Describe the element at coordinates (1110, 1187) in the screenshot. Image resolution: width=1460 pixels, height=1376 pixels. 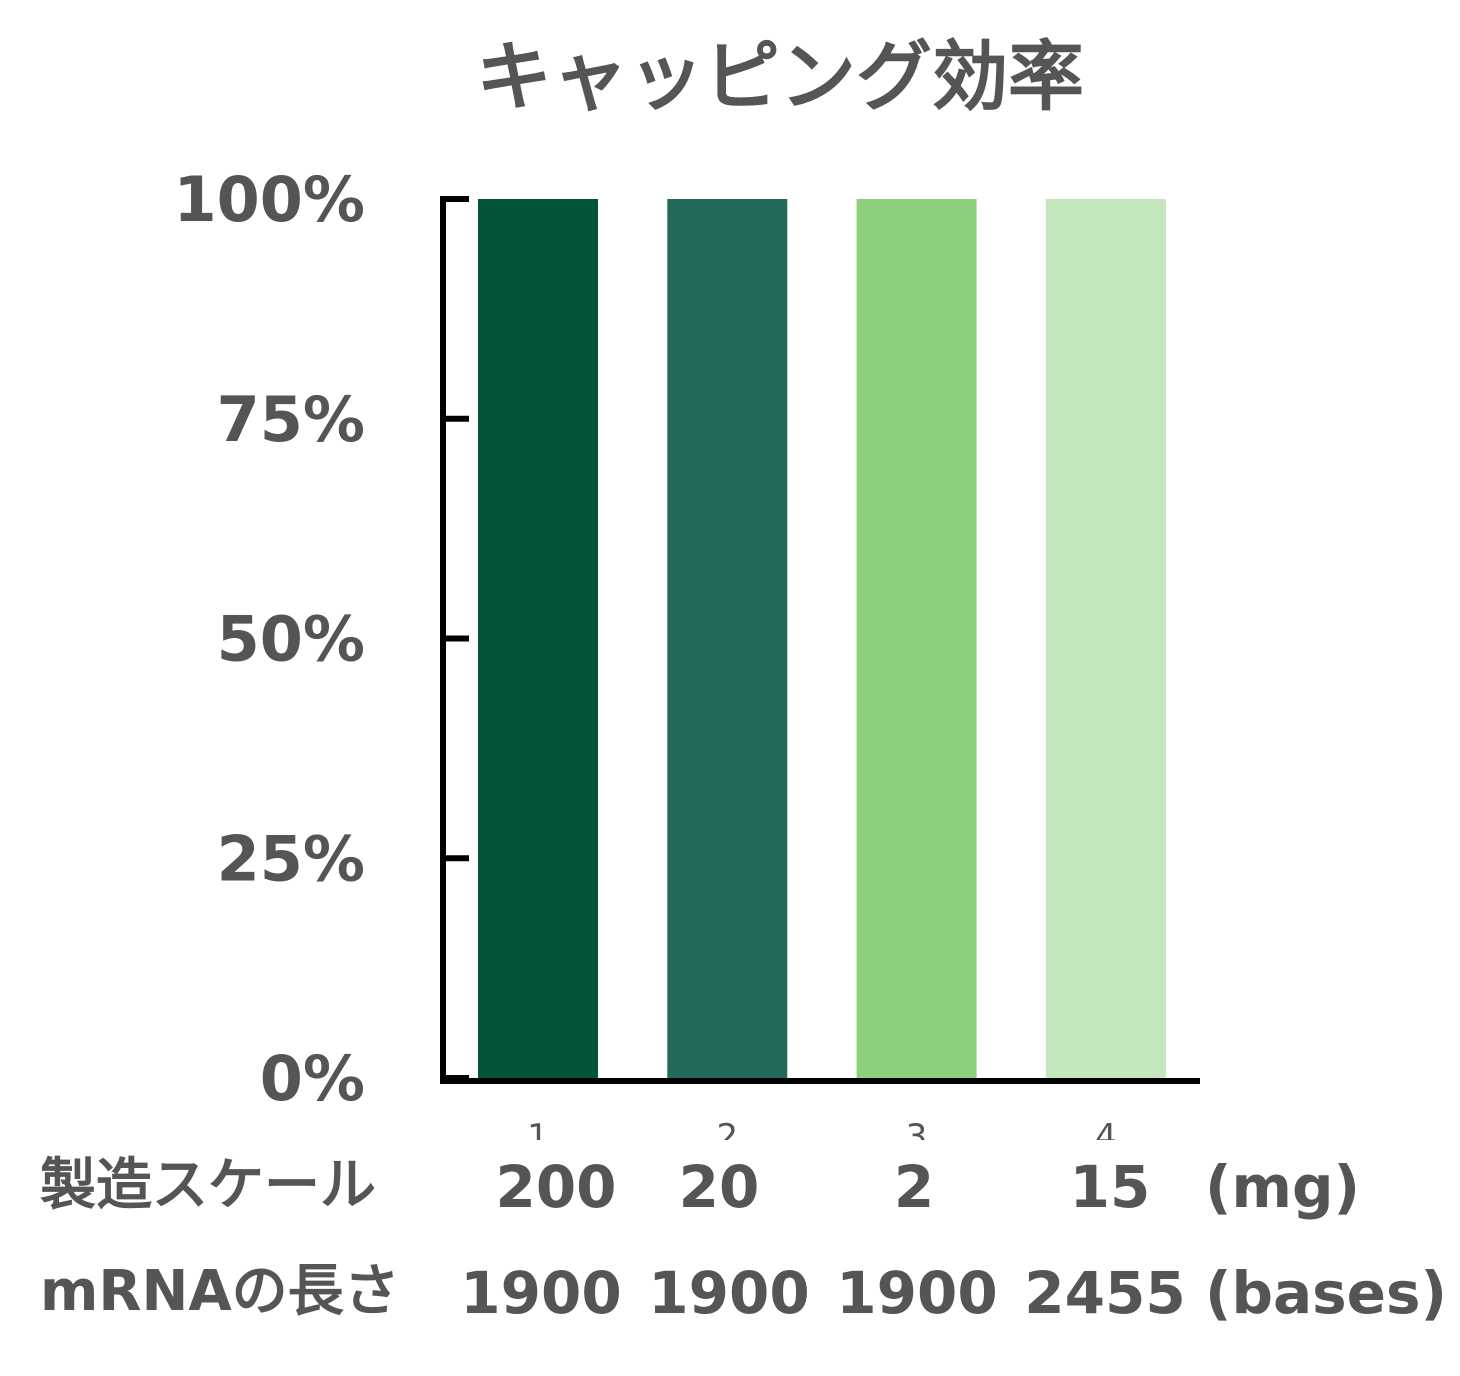
I see `scale-value: 15` at that location.